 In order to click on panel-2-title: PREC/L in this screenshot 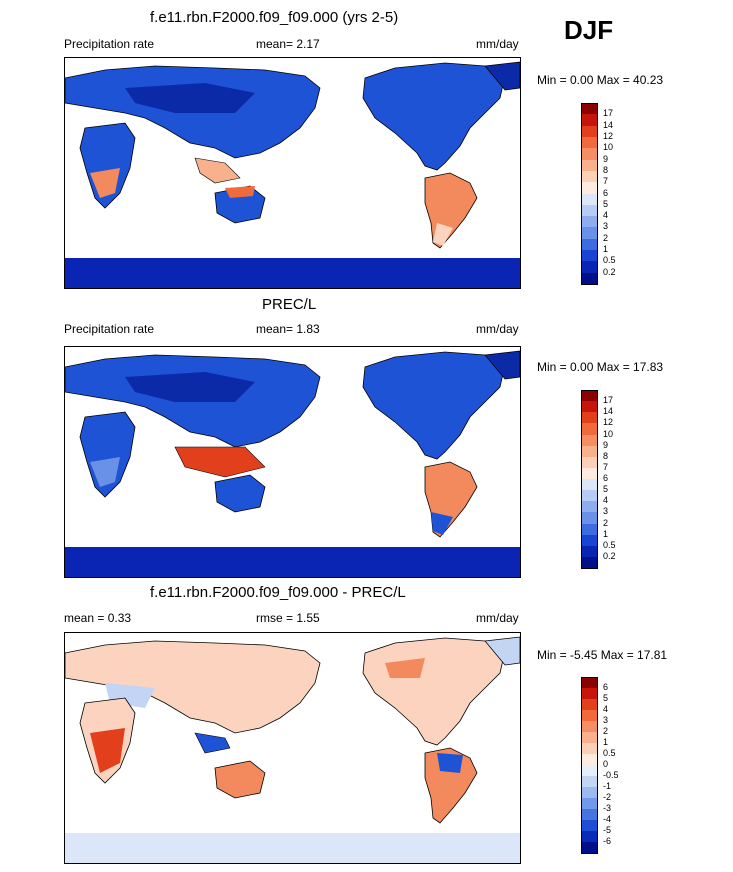, I will do `click(289, 304)`.